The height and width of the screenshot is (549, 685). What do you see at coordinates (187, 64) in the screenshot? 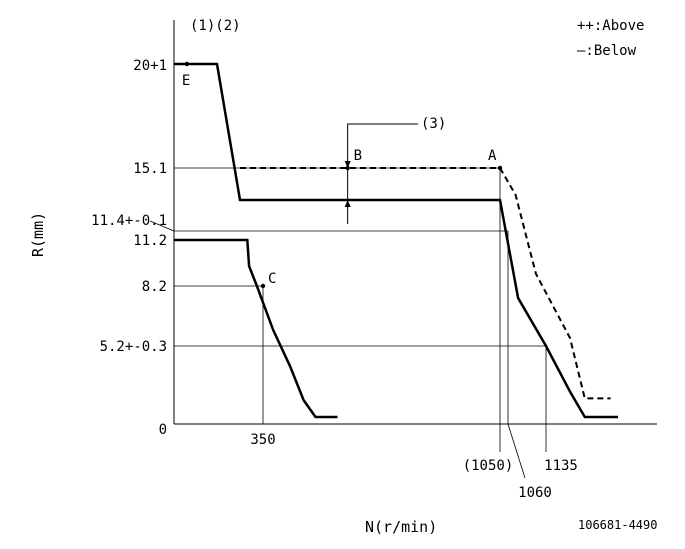
I see `point-marker-e` at bounding box center [187, 64].